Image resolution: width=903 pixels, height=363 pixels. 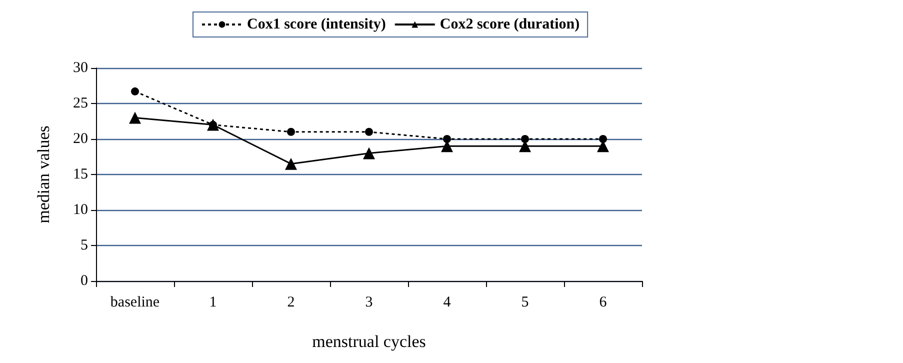 What do you see at coordinates (80, 139) in the screenshot?
I see `y-tick-label: 20` at bounding box center [80, 139].